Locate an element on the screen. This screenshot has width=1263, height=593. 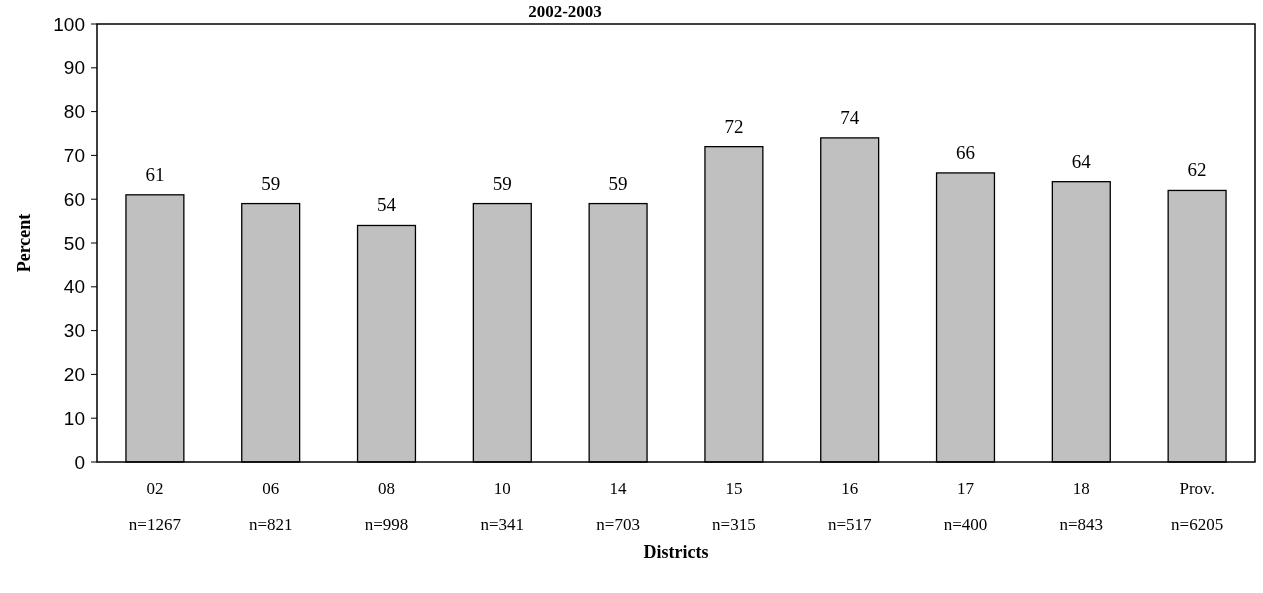
y-tick-label: 70 is located at coordinates (74, 156).